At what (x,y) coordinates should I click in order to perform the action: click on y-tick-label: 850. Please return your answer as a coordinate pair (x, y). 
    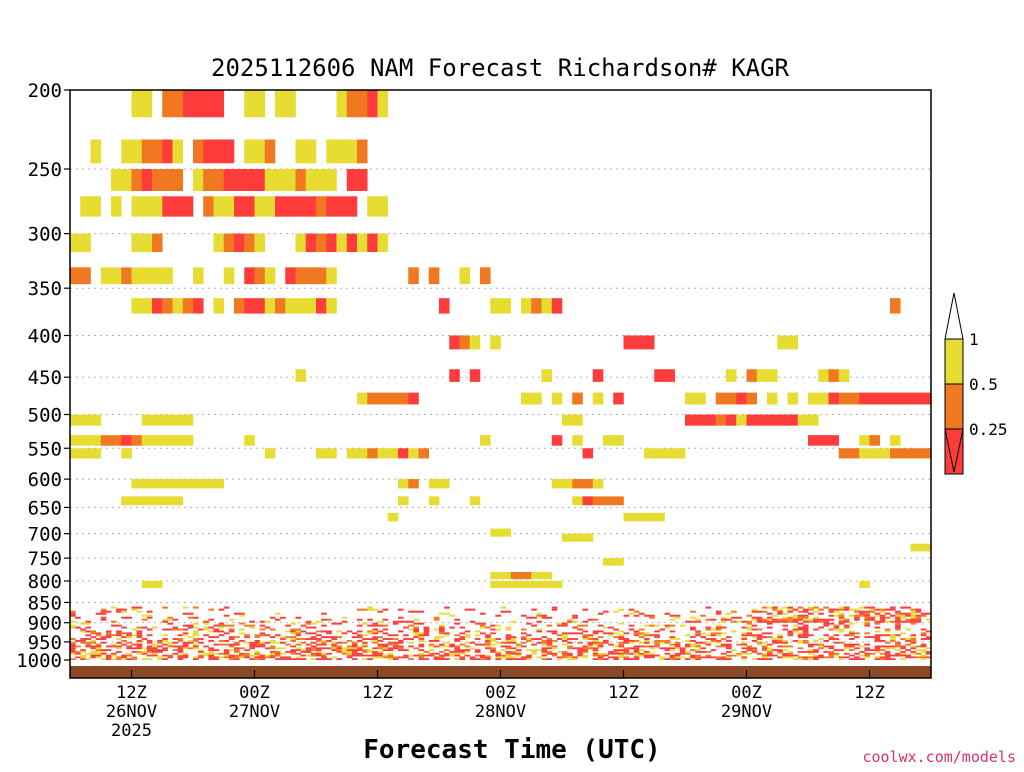
    Looking at the image, I should click on (45, 603).